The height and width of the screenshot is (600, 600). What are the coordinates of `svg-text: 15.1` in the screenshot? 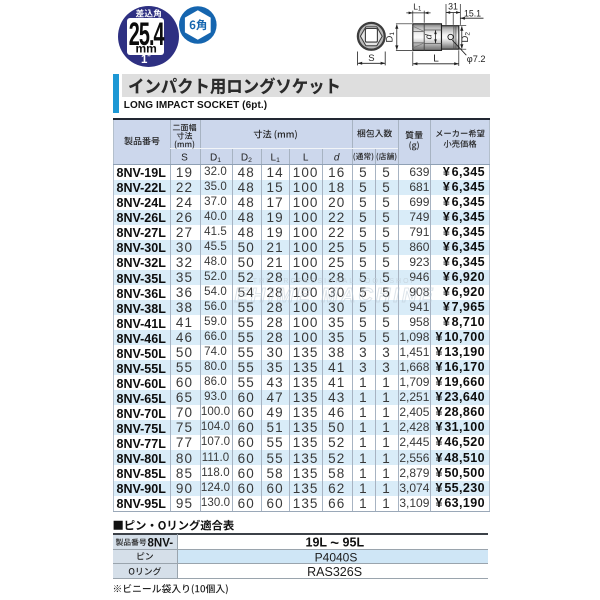 It's located at (472, 14).